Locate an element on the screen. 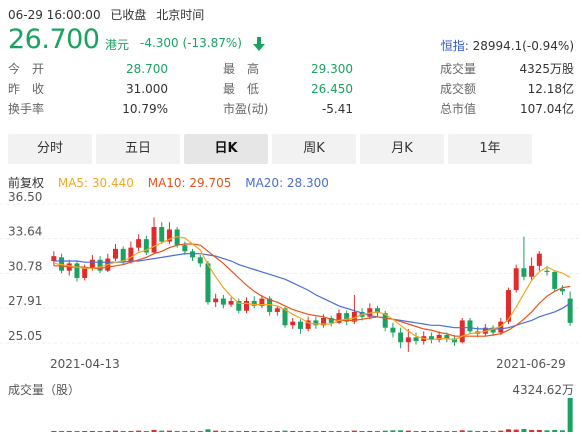 The width and height of the screenshot is (582, 435). index-value: 28994.1(-0.94%) is located at coordinates (523, 46).